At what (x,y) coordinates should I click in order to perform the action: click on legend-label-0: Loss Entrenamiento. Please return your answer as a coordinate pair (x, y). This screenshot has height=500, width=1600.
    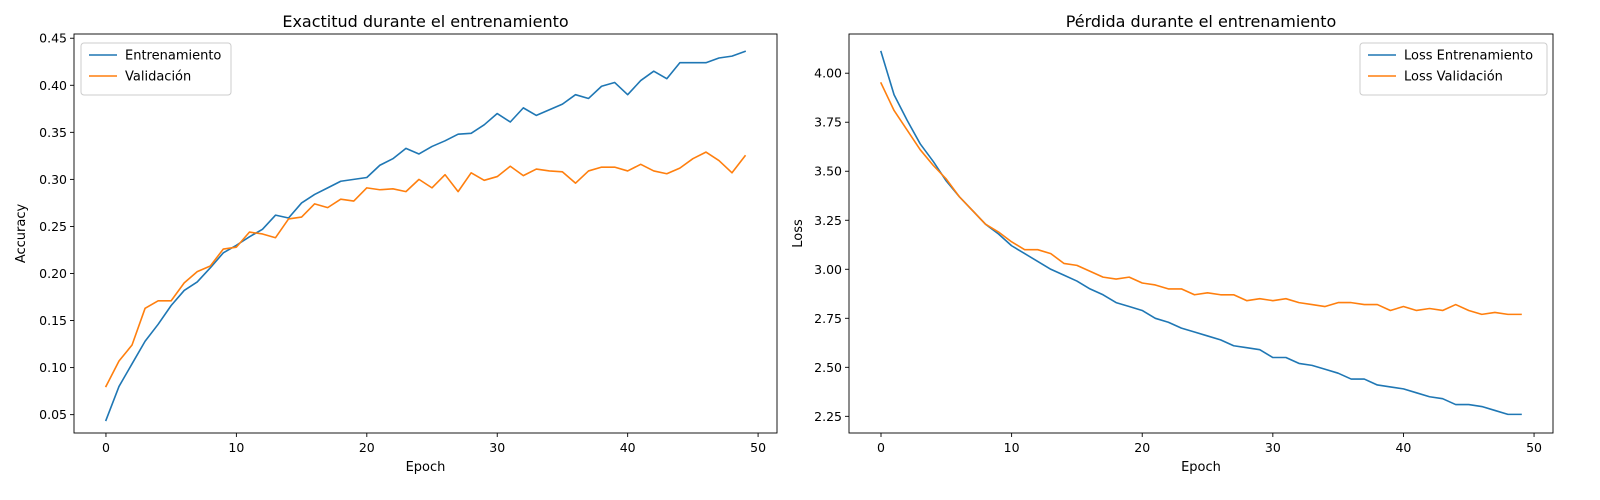
    Looking at the image, I should click on (1468, 56).